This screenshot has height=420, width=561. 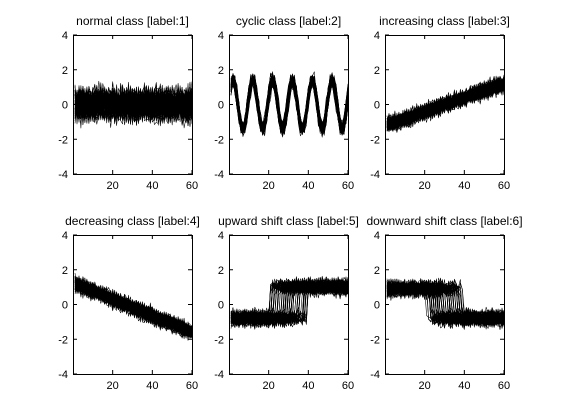 What do you see at coordinates (132, 221) in the screenshot?
I see `chart-title: decreasing class [label:4]` at bounding box center [132, 221].